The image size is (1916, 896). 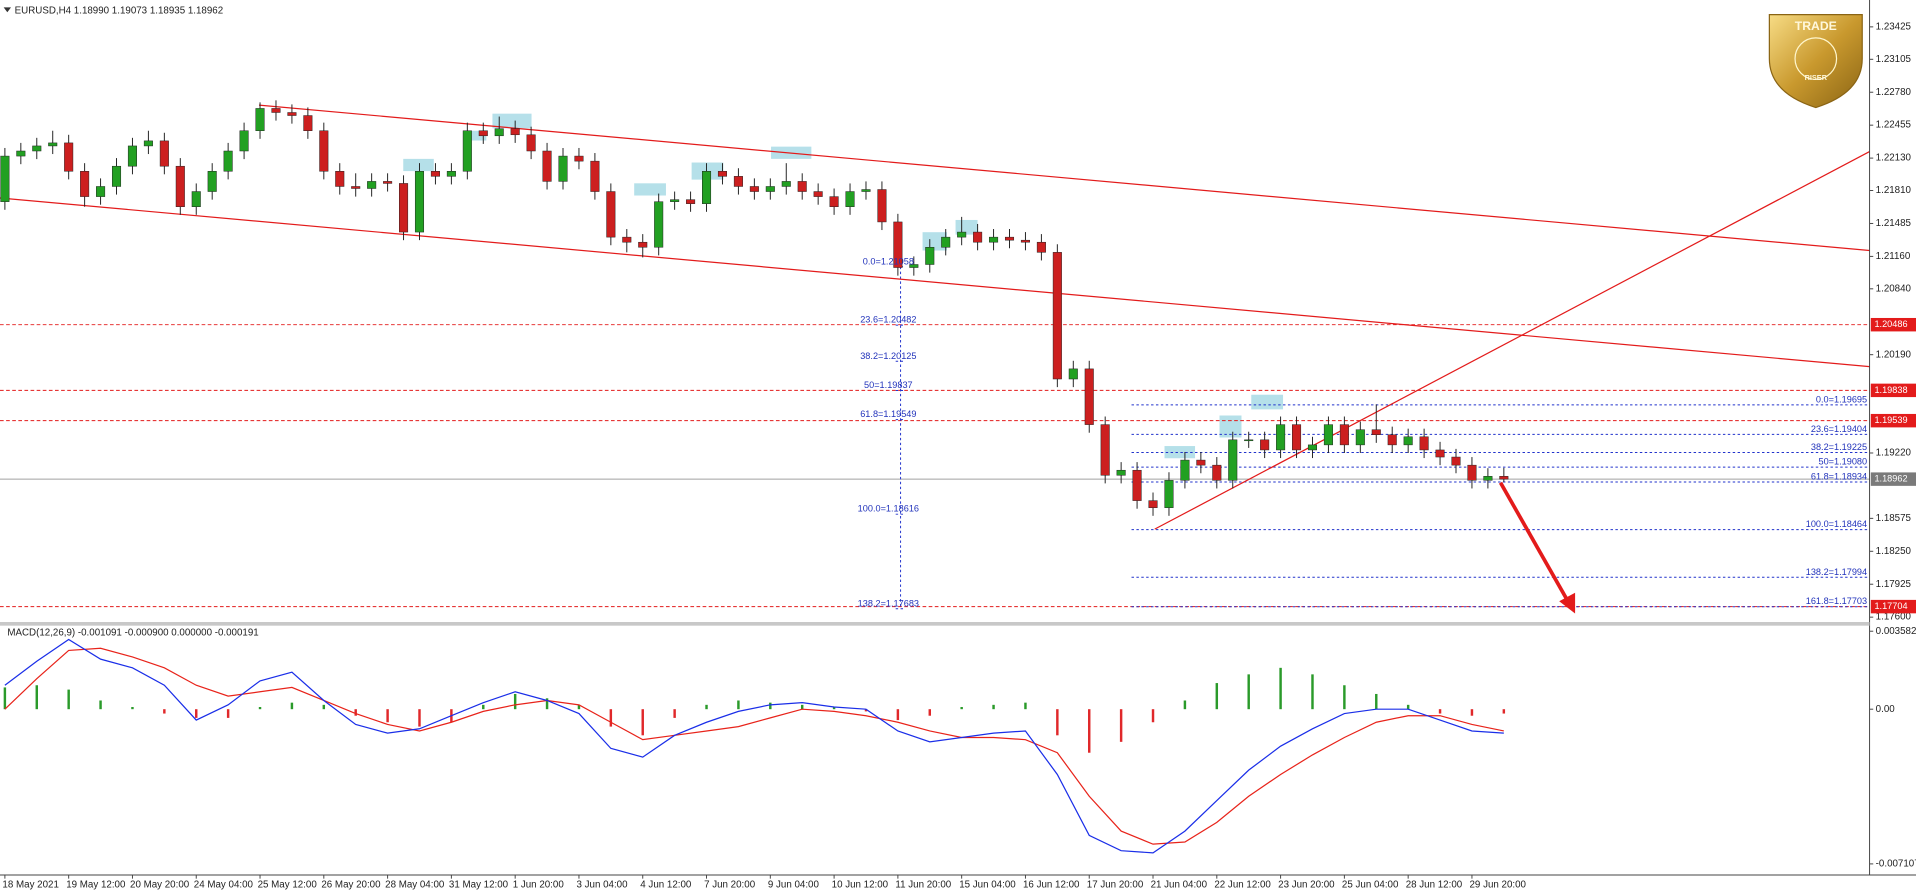 I want to click on y-tick-label: 1.21160, so click(x=1893, y=256).